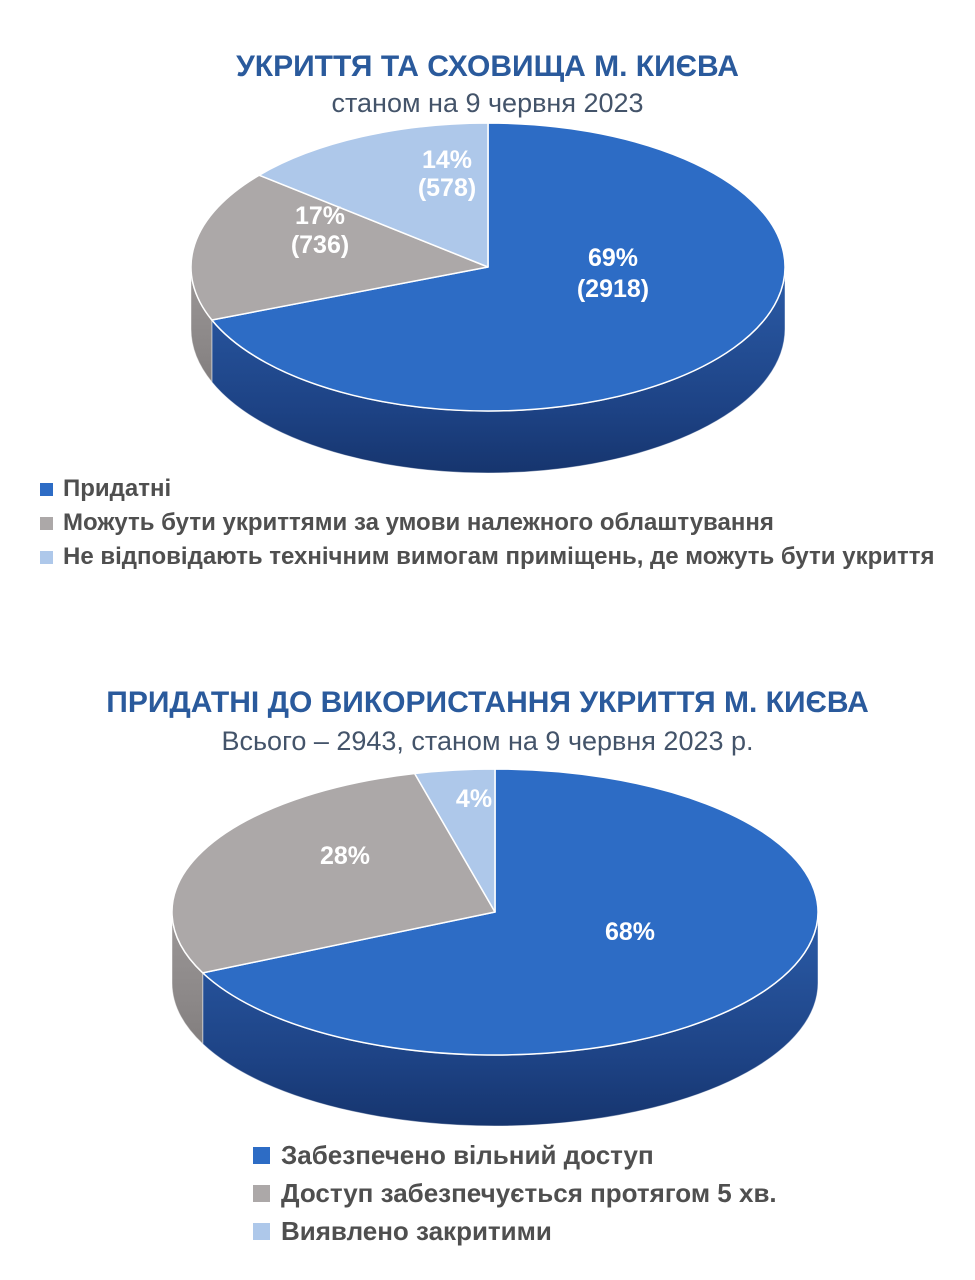 The height and width of the screenshot is (1280, 975). I want to click on svg-text: (2918), so click(613, 289).